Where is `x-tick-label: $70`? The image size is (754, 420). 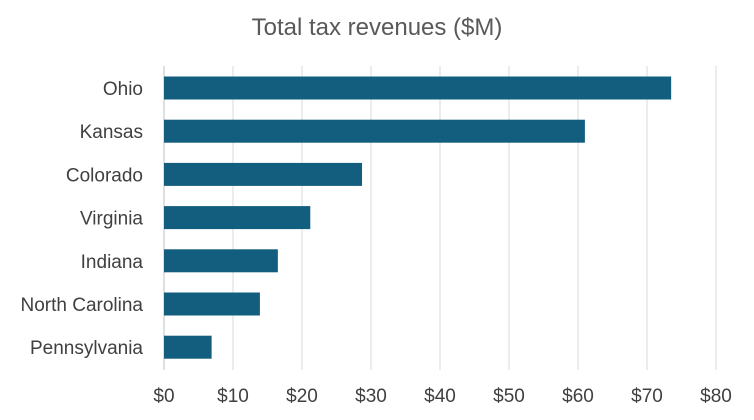 x-tick-label: $70 is located at coordinates (647, 396).